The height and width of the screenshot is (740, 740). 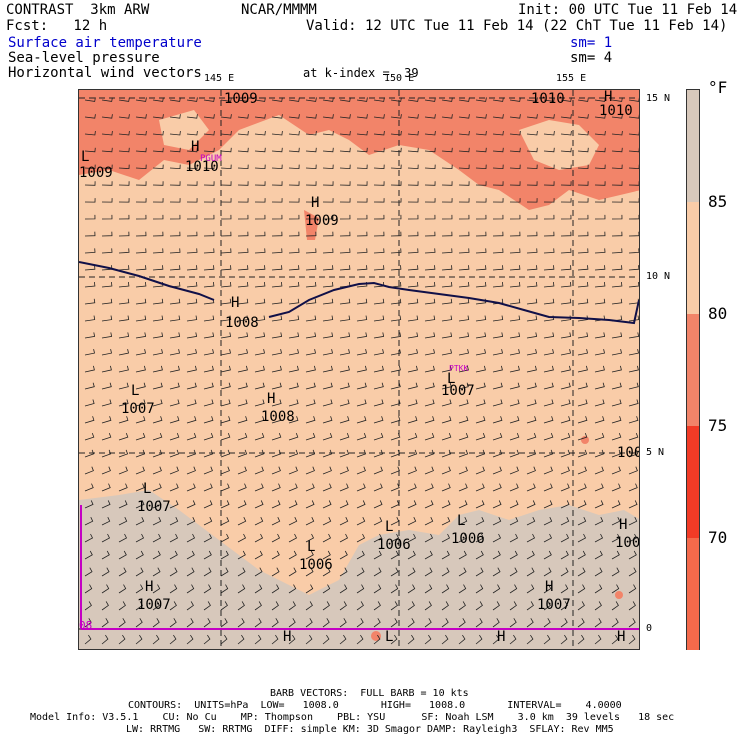 What do you see at coordinates (501, 637) in the screenshot?
I see `pressure-center-h-south2: H` at bounding box center [501, 637].